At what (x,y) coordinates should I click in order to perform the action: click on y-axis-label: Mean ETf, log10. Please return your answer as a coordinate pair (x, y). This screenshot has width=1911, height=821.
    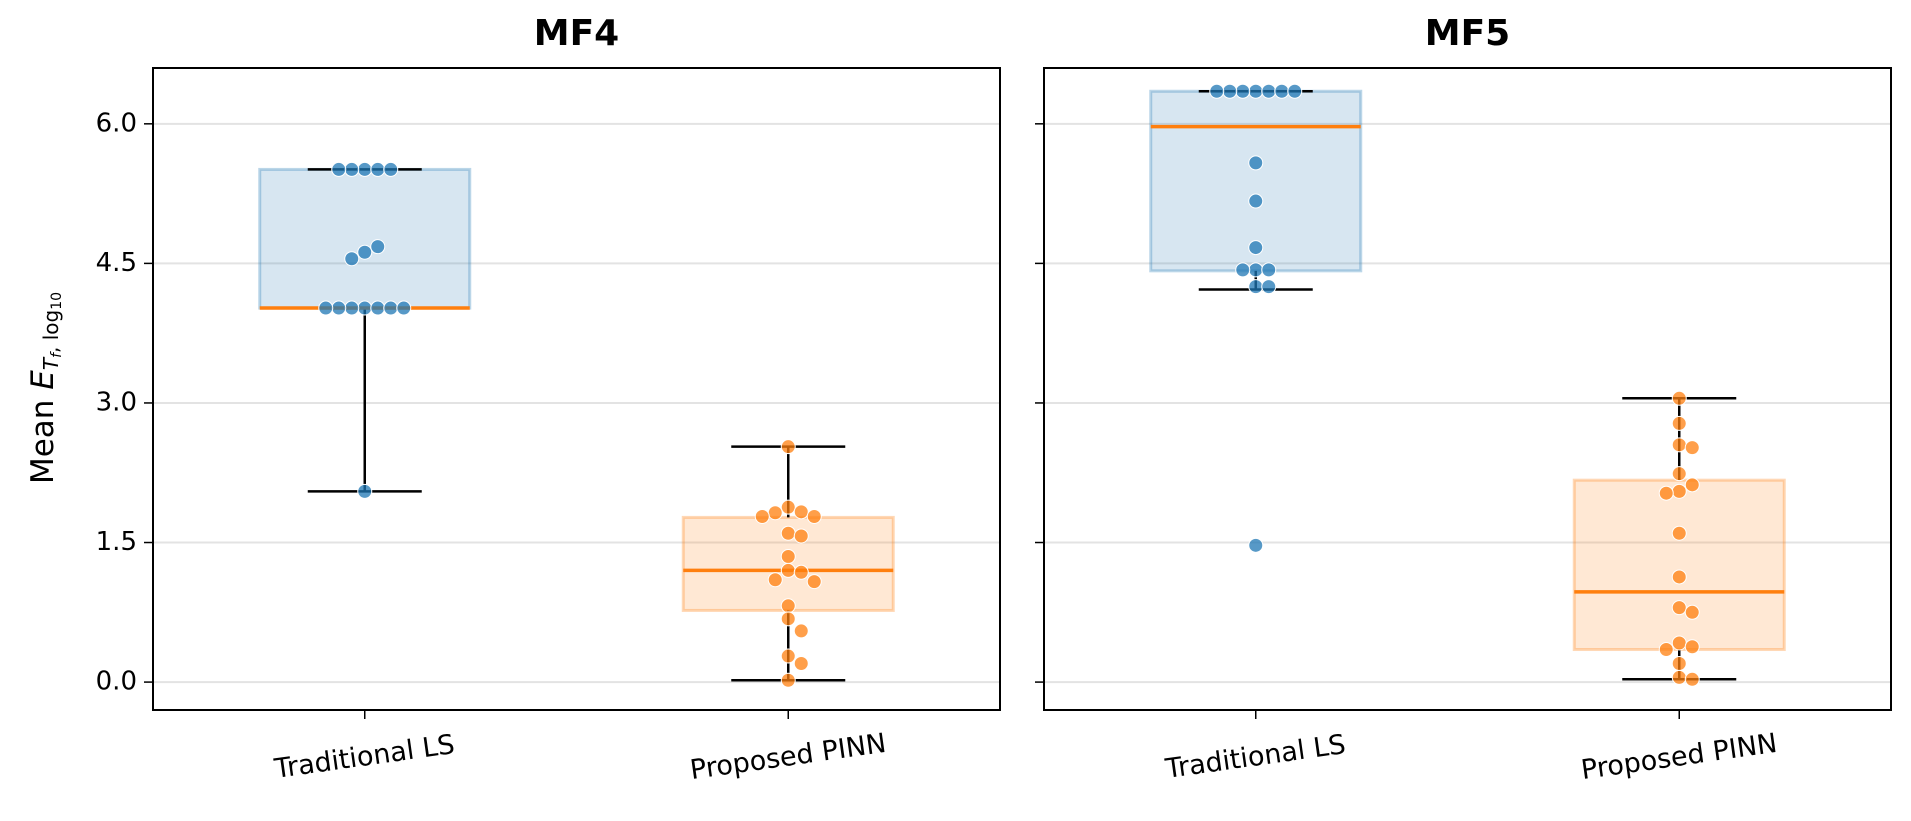
    Looking at the image, I should click on (45, 388).